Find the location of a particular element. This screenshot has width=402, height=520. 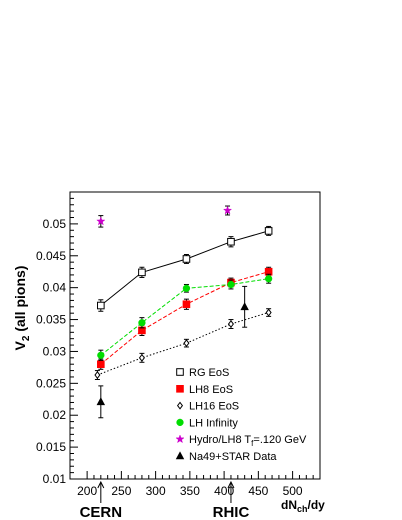

y-tick-label: 0.035 is located at coordinates (51, 320).